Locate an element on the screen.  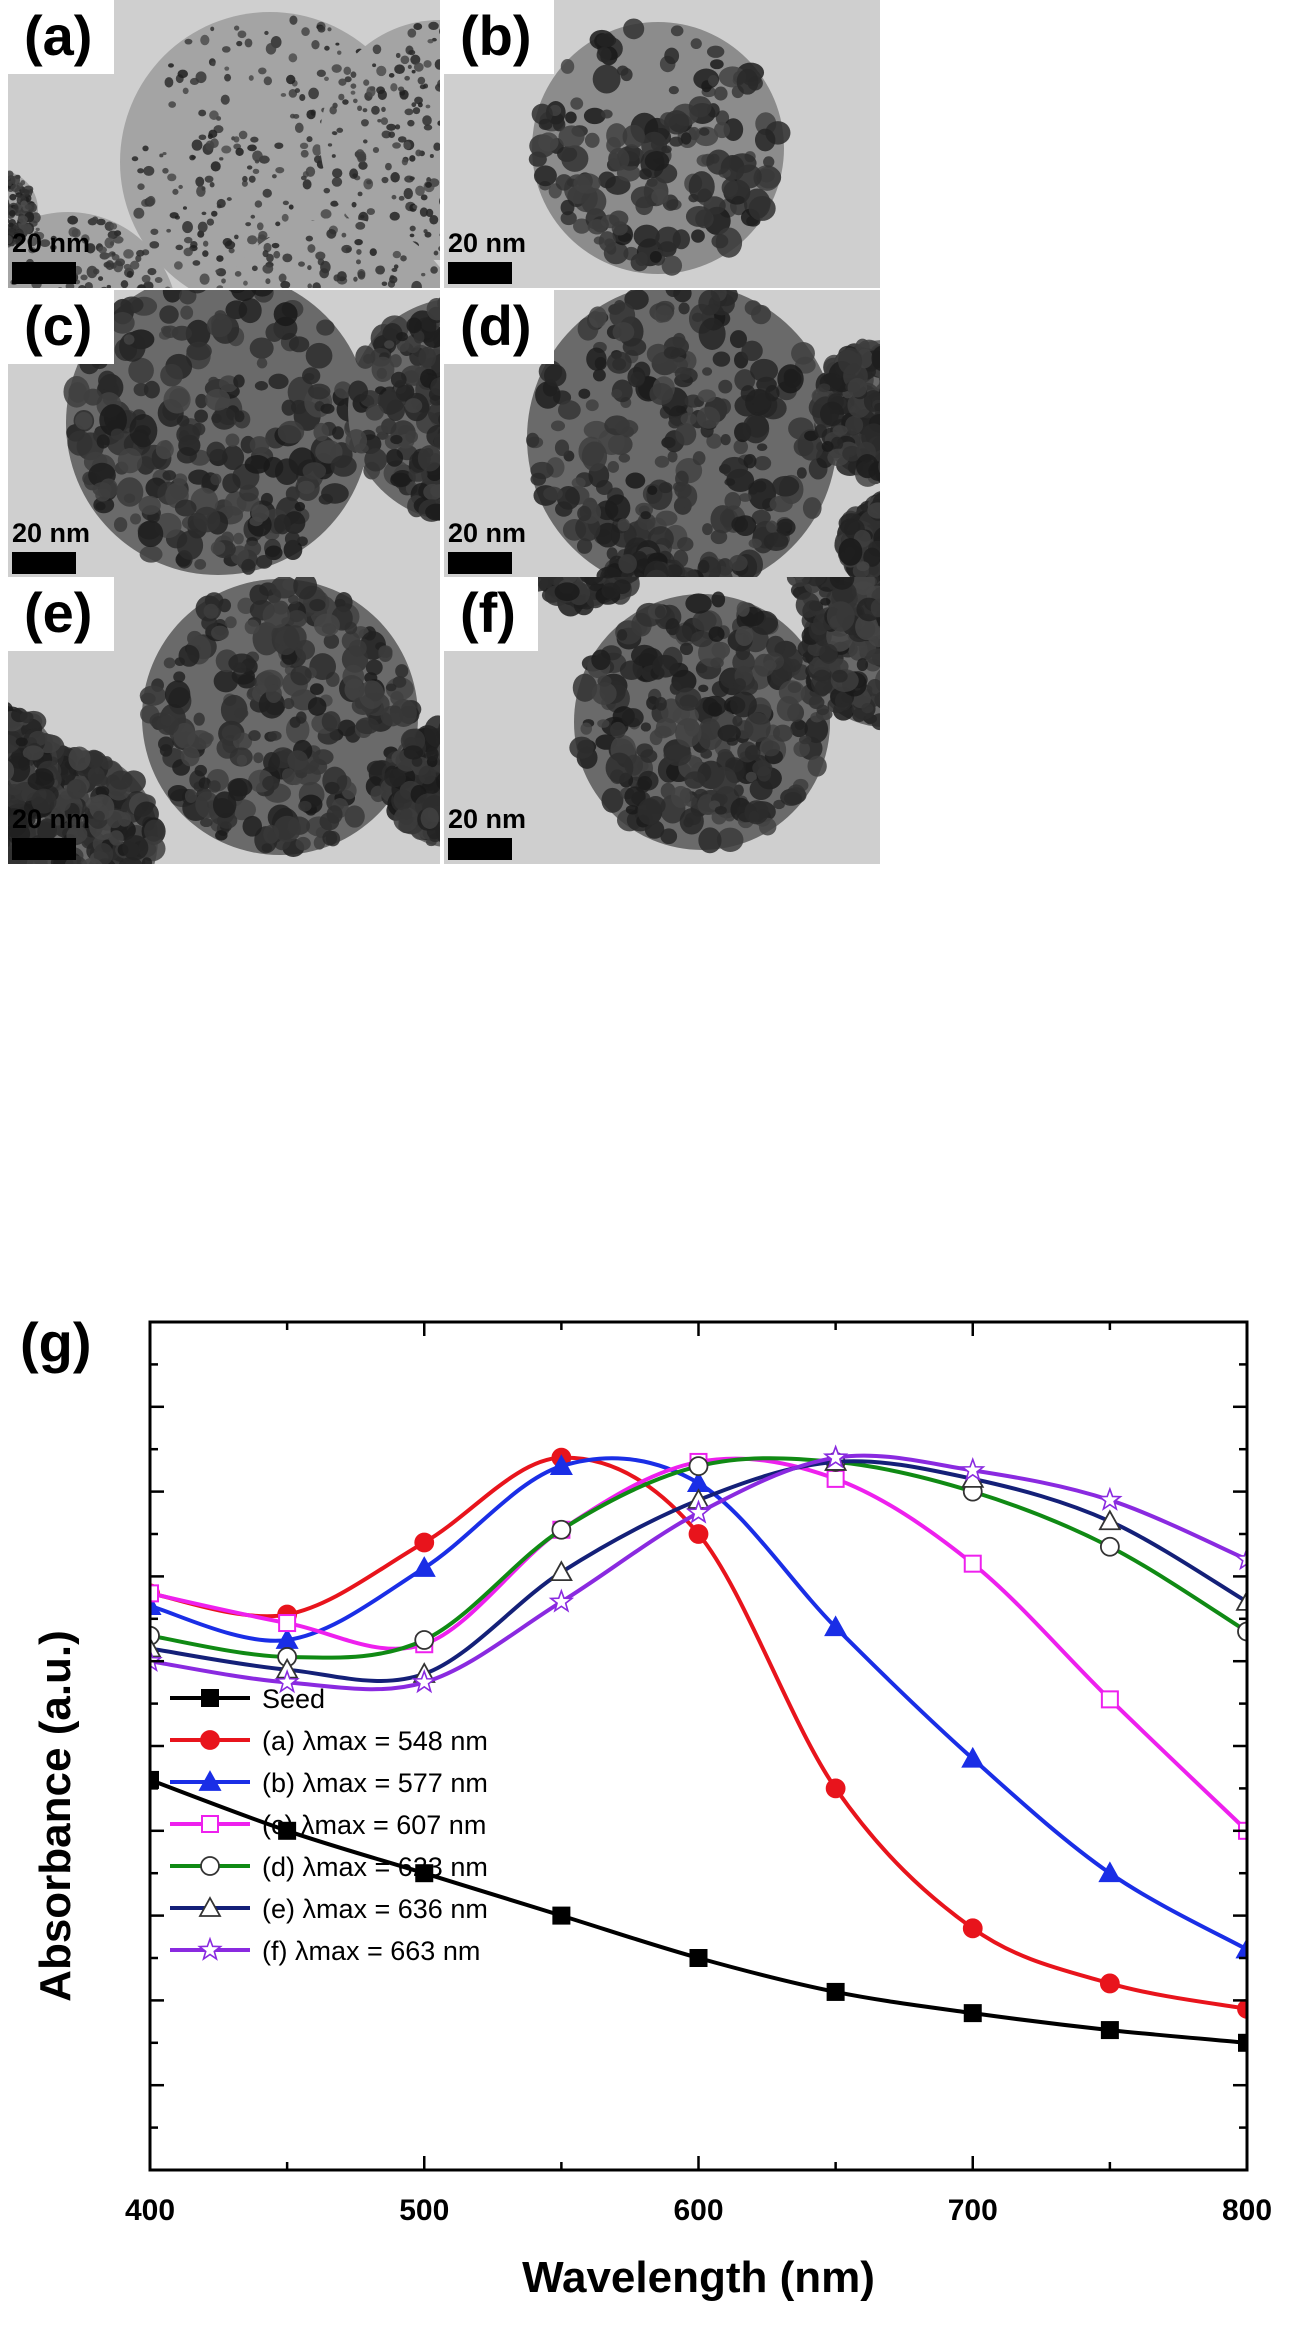
panel-label: (e) is located at coordinates (61, 614).